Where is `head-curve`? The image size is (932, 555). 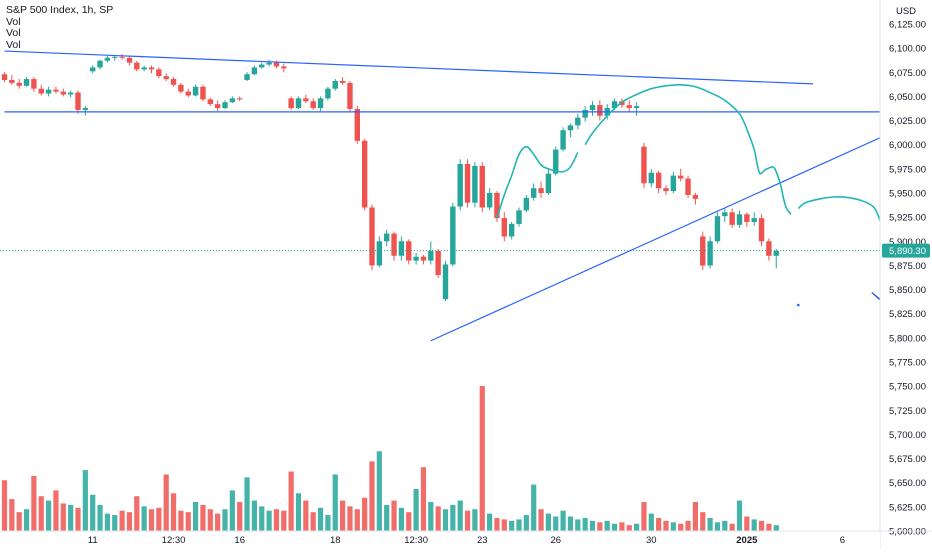
head-curve is located at coordinates (688, 149).